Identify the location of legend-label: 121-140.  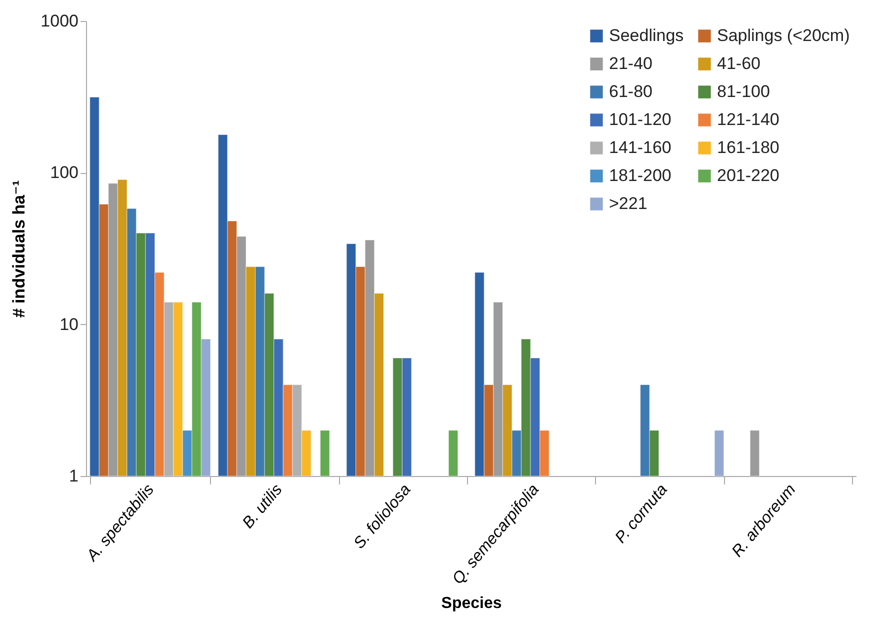
(748, 119).